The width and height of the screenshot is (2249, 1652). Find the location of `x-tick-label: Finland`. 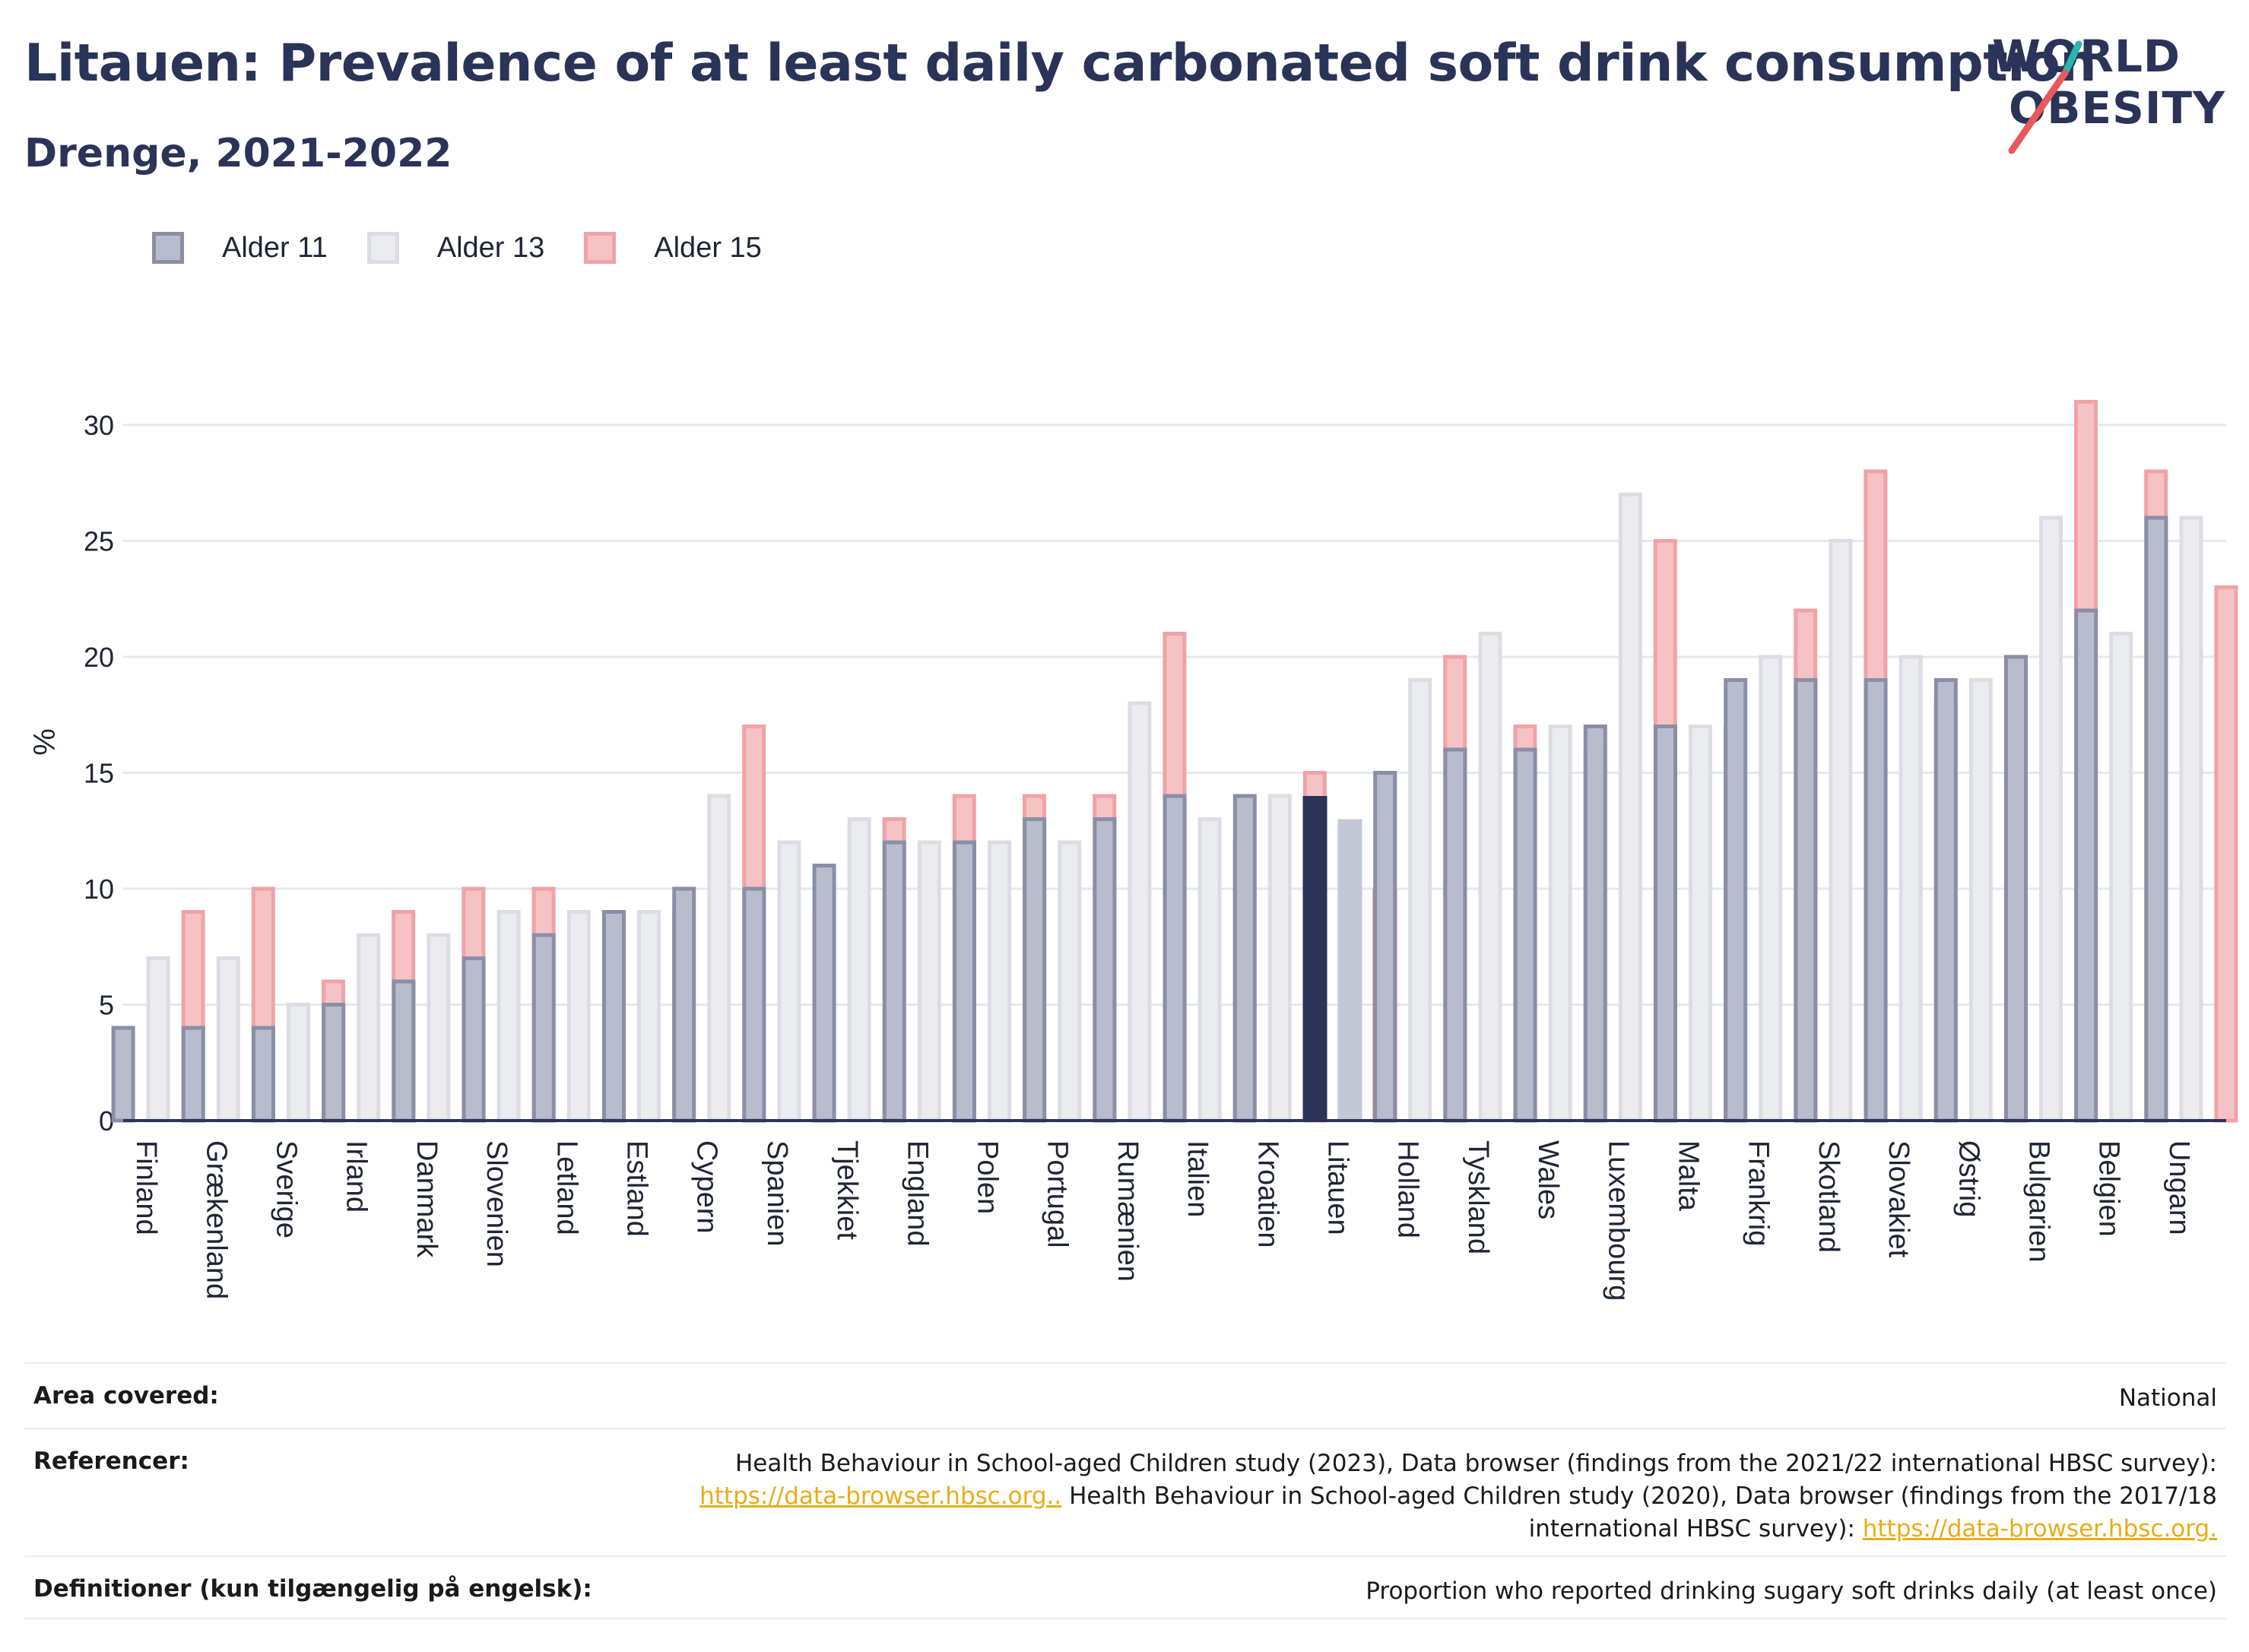

x-tick-label: Finland is located at coordinates (146, 1187).